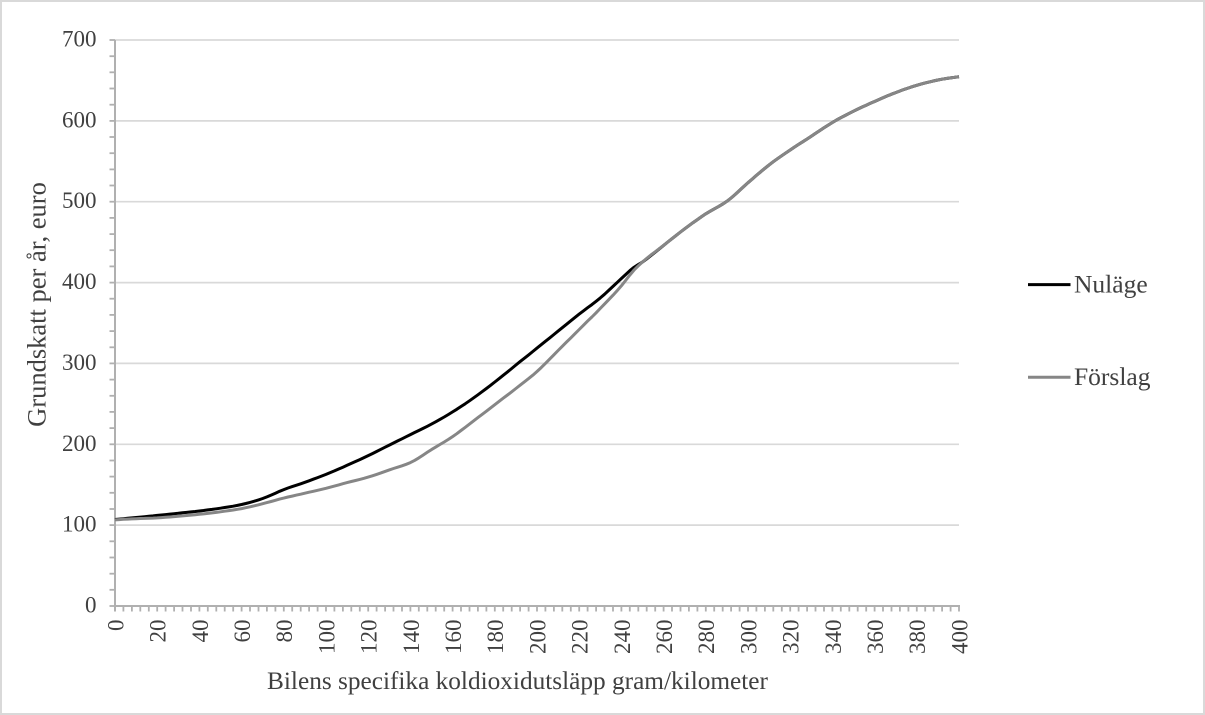 This screenshot has width=1205, height=715. I want to click on svg-text: 500, so click(79, 200).